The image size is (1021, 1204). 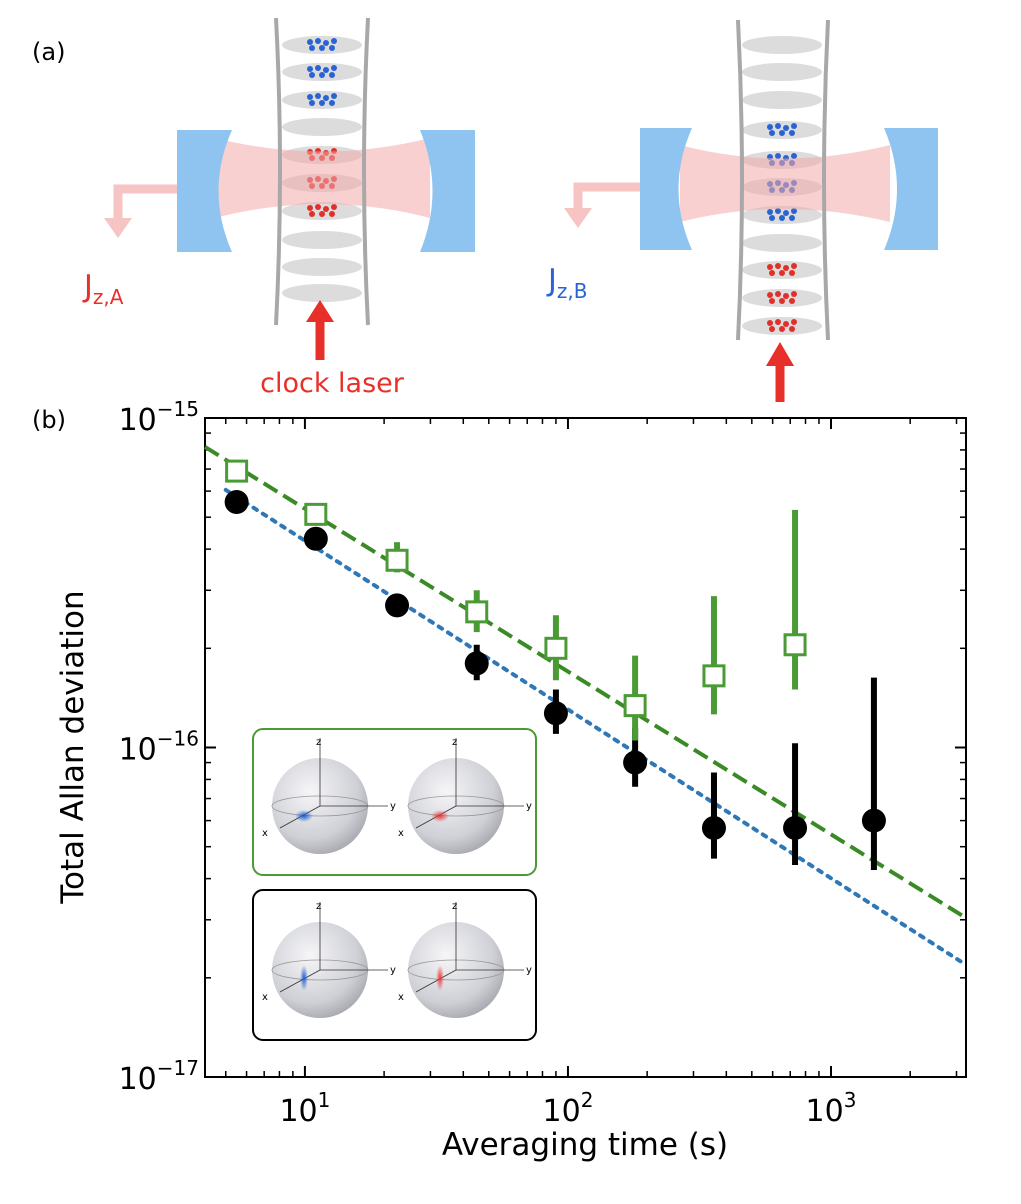 What do you see at coordinates (48, 52) in the screenshot?
I see `panel-label: (a)` at bounding box center [48, 52].